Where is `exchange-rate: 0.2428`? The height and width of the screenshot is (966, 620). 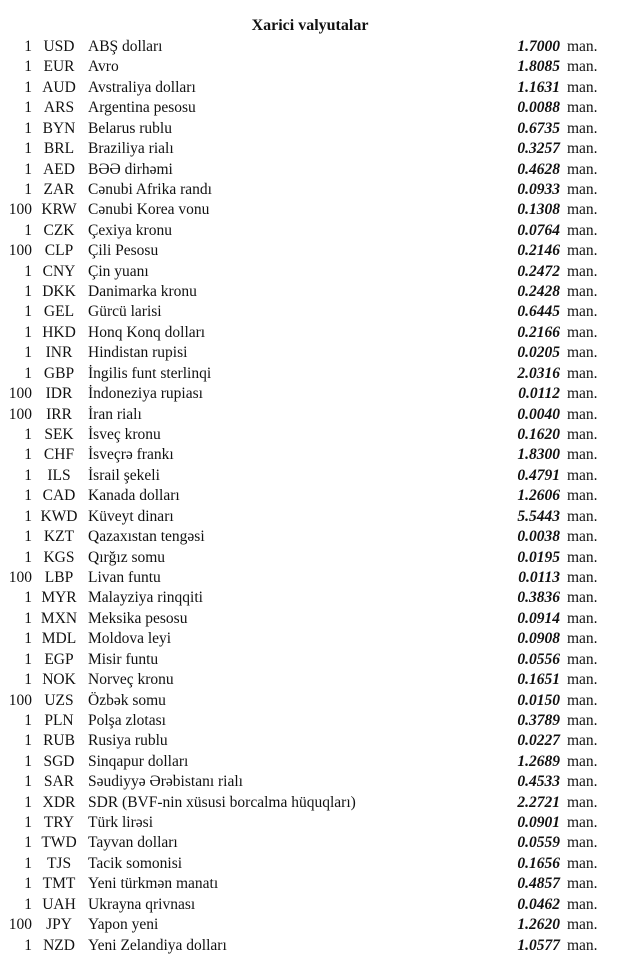
exchange-rate: 0.2428 is located at coordinates (538, 292).